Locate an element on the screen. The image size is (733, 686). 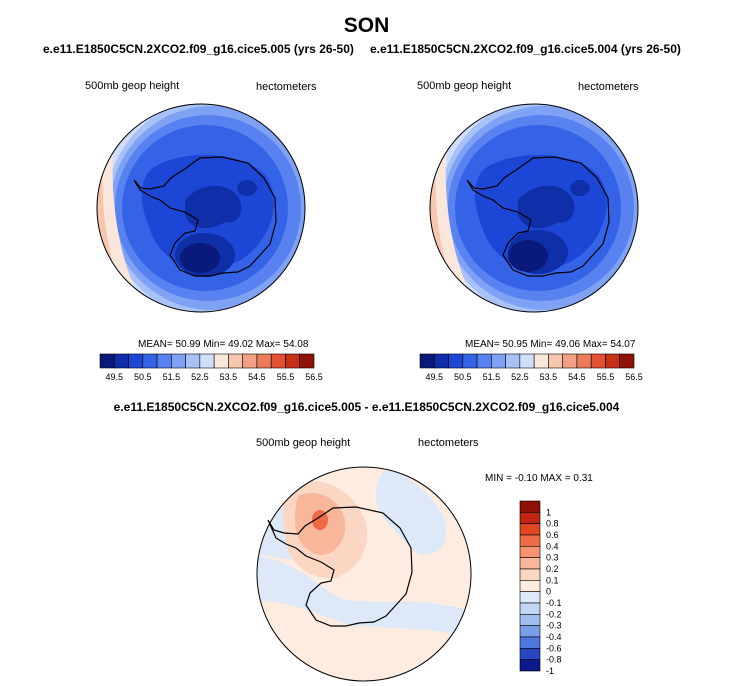
panel2-colorbar-tick-label: 56.5 is located at coordinates (634, 377).